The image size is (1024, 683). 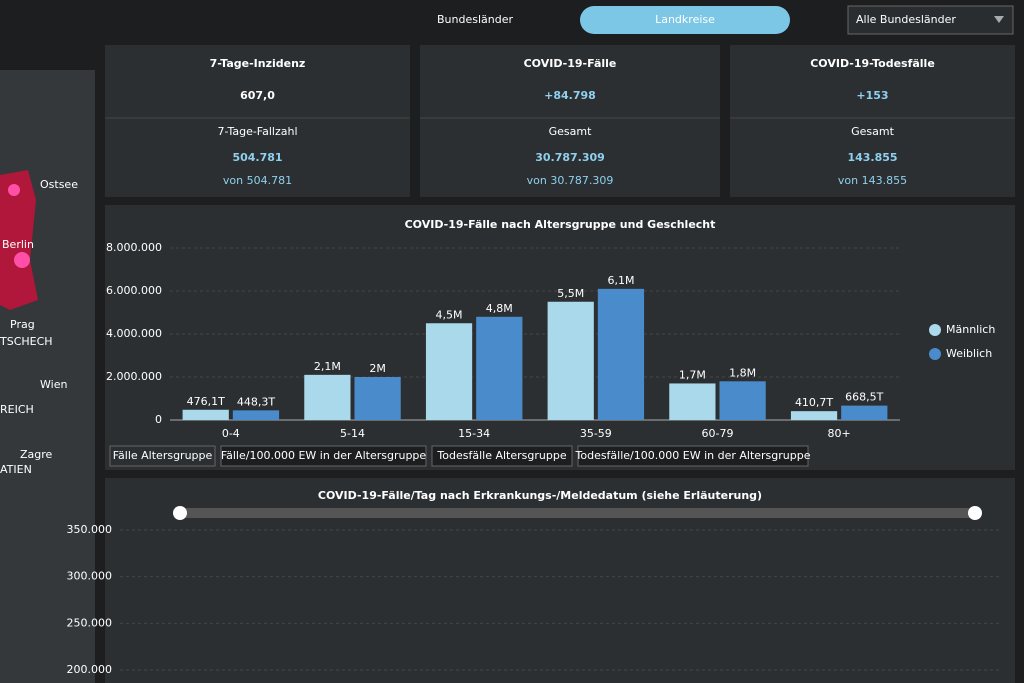 I want to click on map-label: REICH, so click(x=17, y=409).